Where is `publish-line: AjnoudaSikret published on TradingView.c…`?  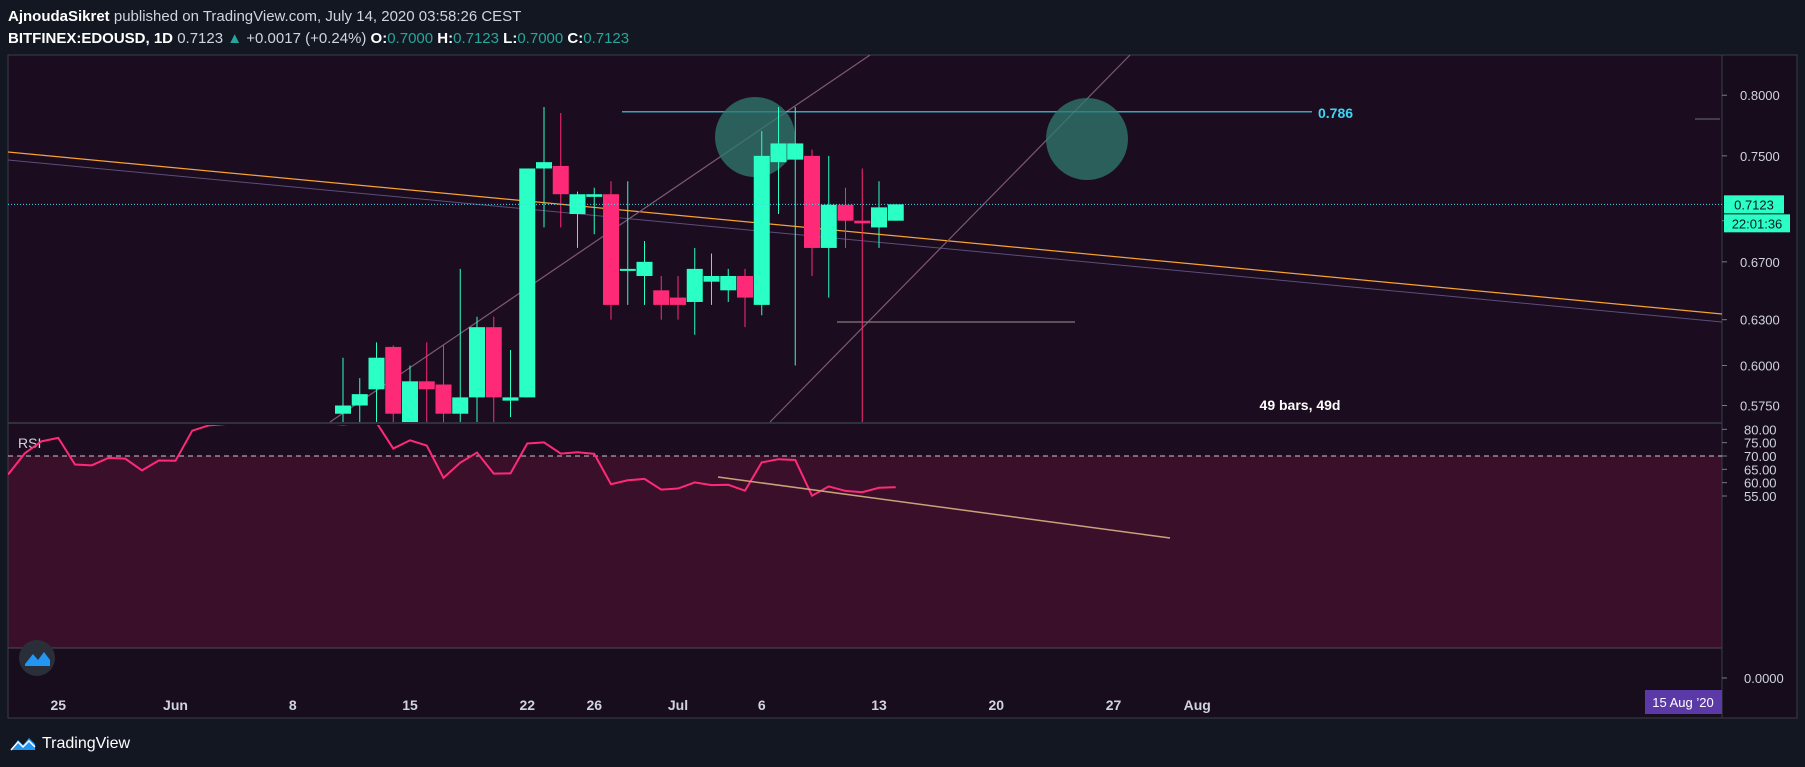 publish-line: AjnoudaSikret published on TradingView.c… is located at coordinates (318, 17).